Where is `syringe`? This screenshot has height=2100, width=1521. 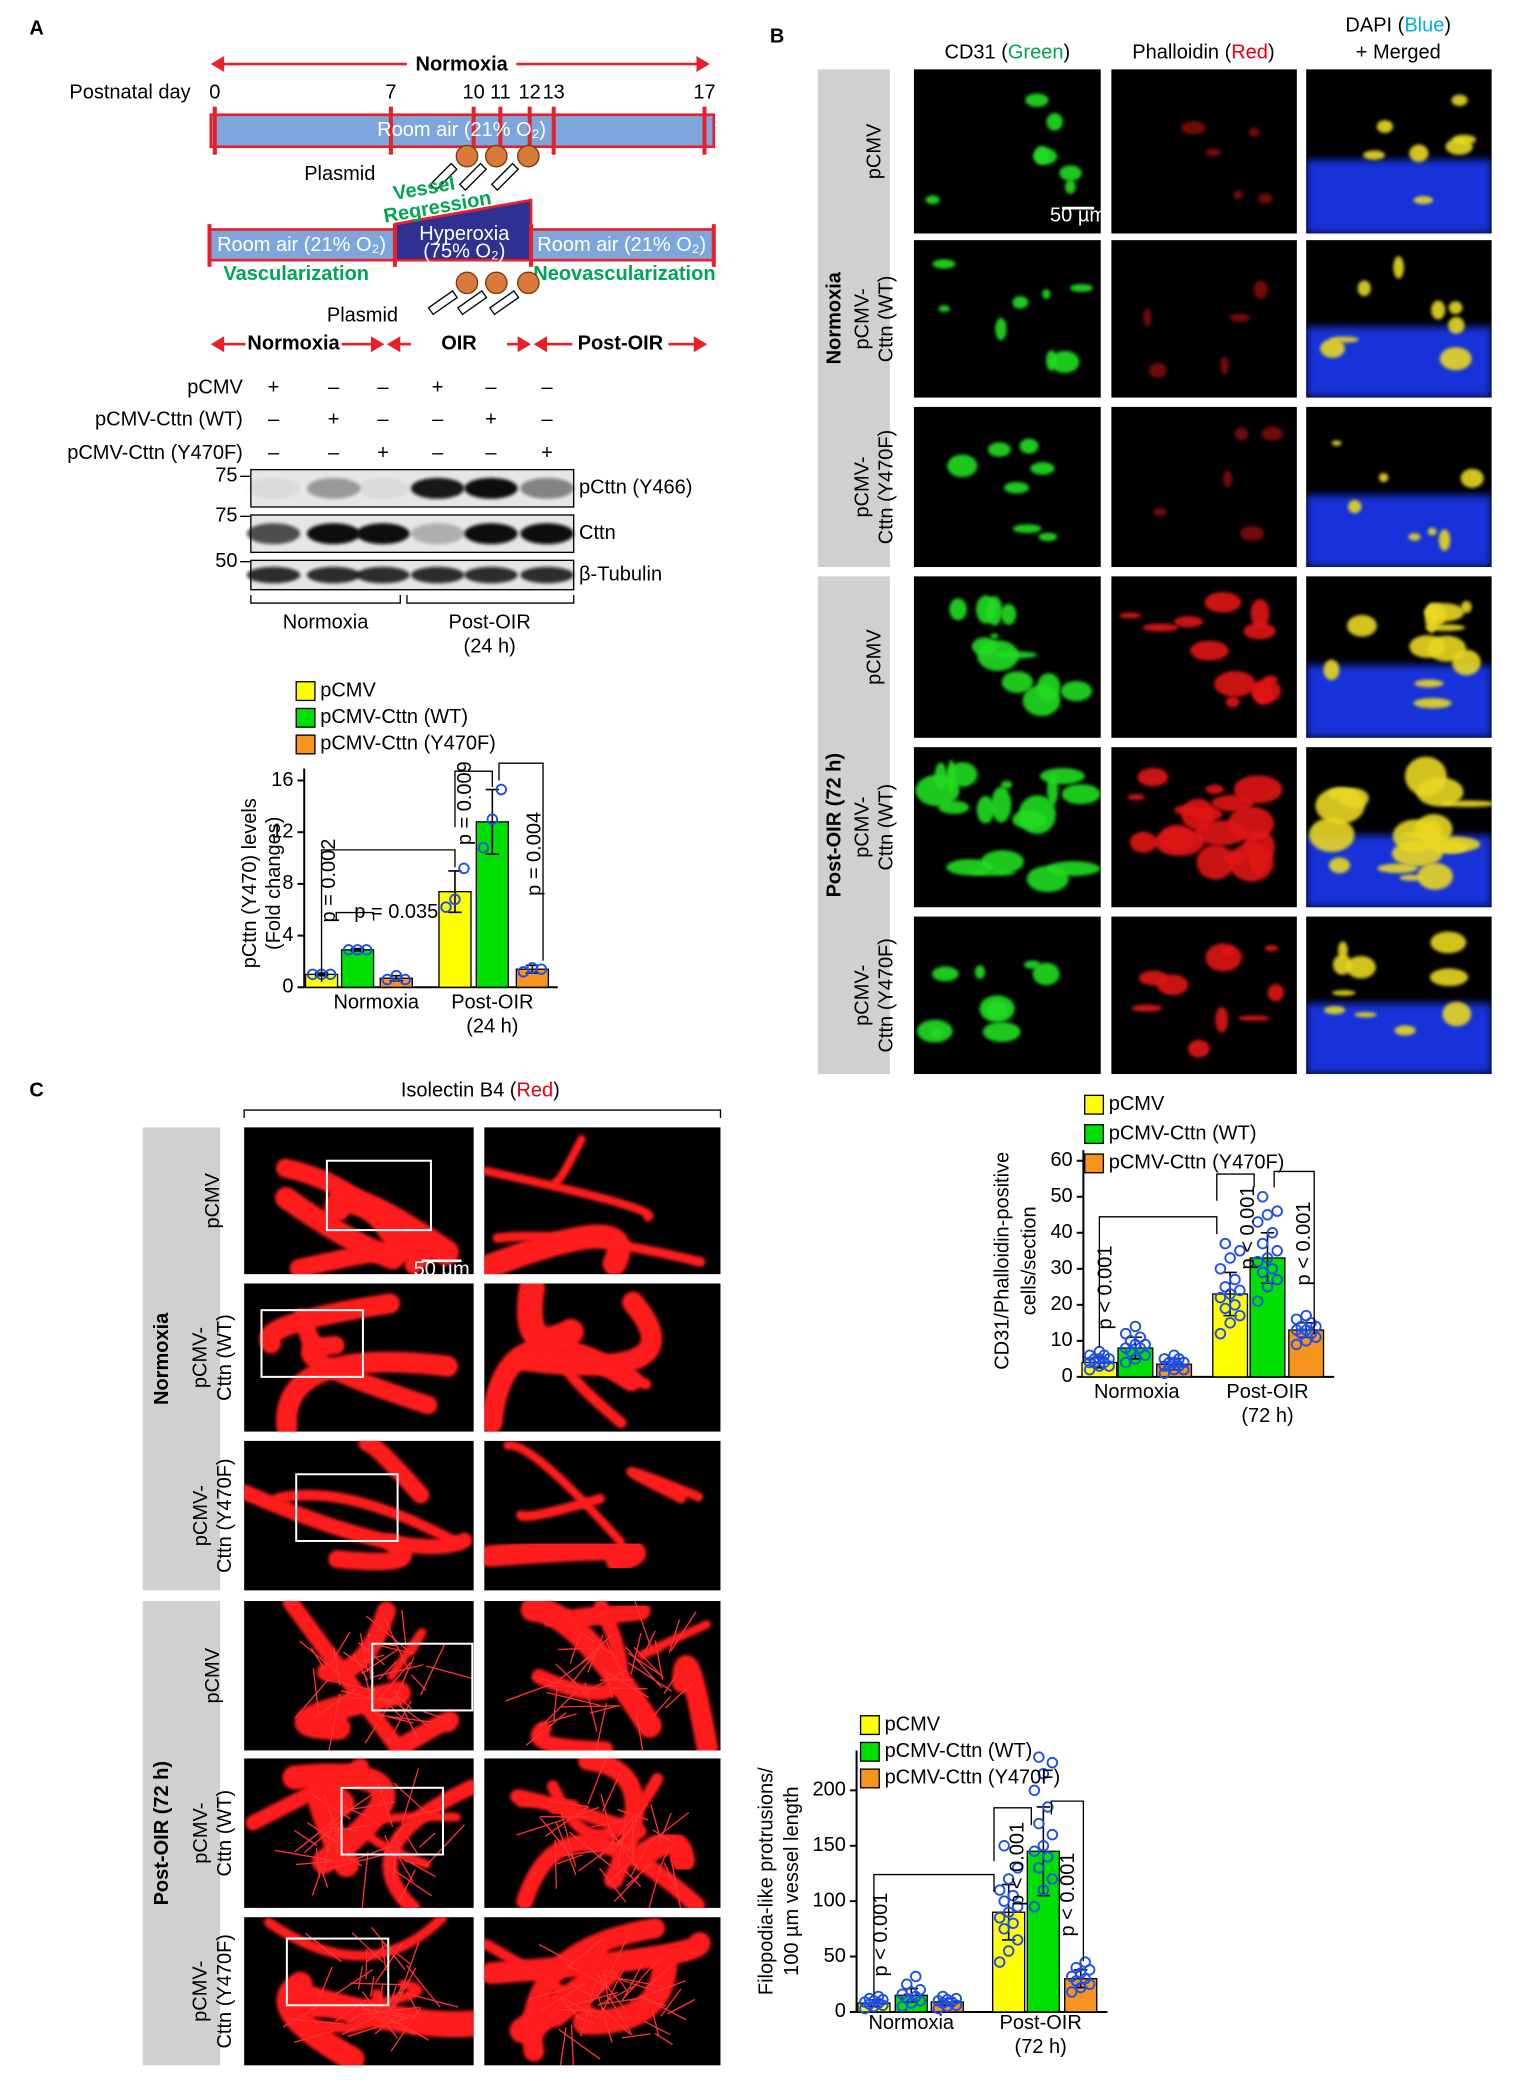
syringe is located at coordinates (443, 303).